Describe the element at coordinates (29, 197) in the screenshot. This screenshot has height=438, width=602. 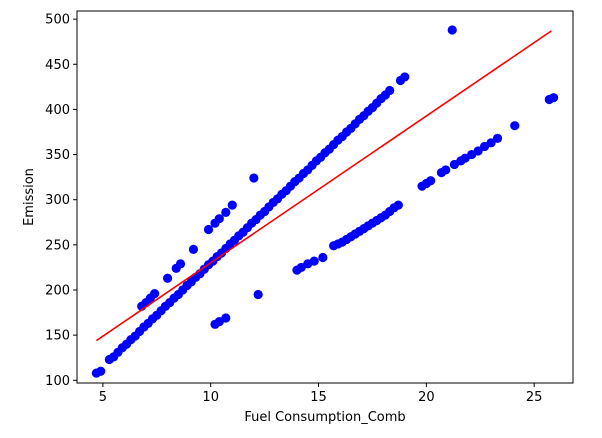
I see `y-axis-label: Emission` at that location.